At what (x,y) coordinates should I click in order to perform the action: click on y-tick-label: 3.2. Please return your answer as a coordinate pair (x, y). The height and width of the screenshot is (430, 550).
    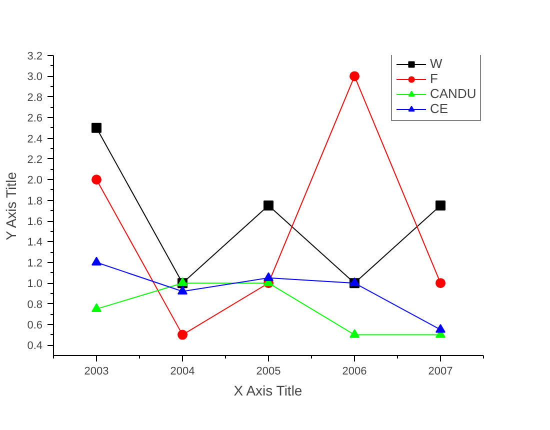
    Looking at the image, I should click on (35, 56).